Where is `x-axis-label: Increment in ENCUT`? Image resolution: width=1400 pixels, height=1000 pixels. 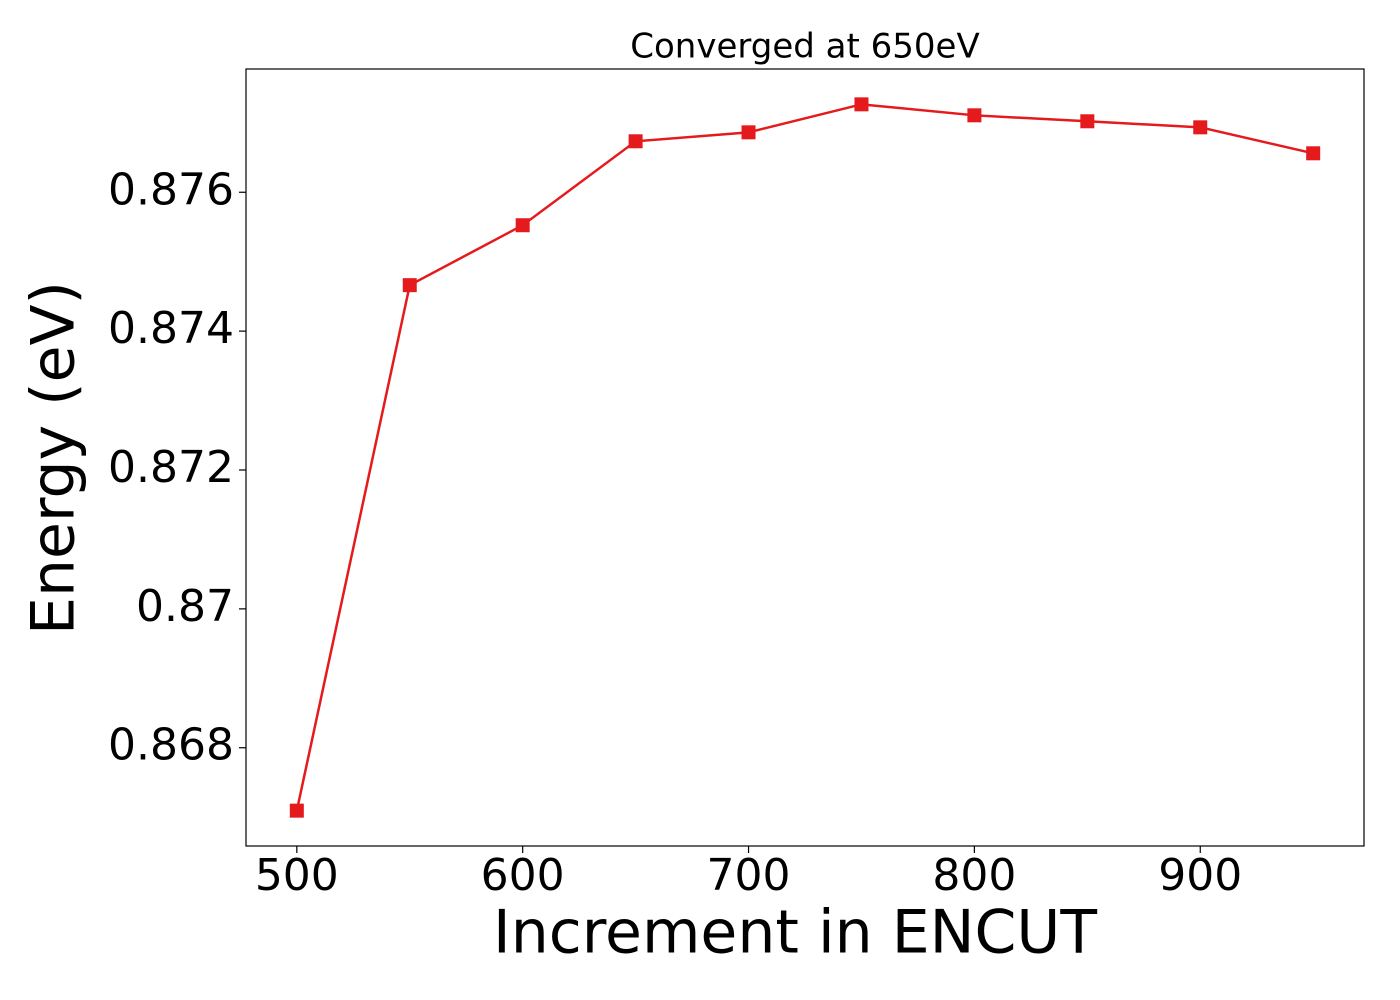
x-axis-label: Increment in ENCUT is located at coordinates (795, 933).